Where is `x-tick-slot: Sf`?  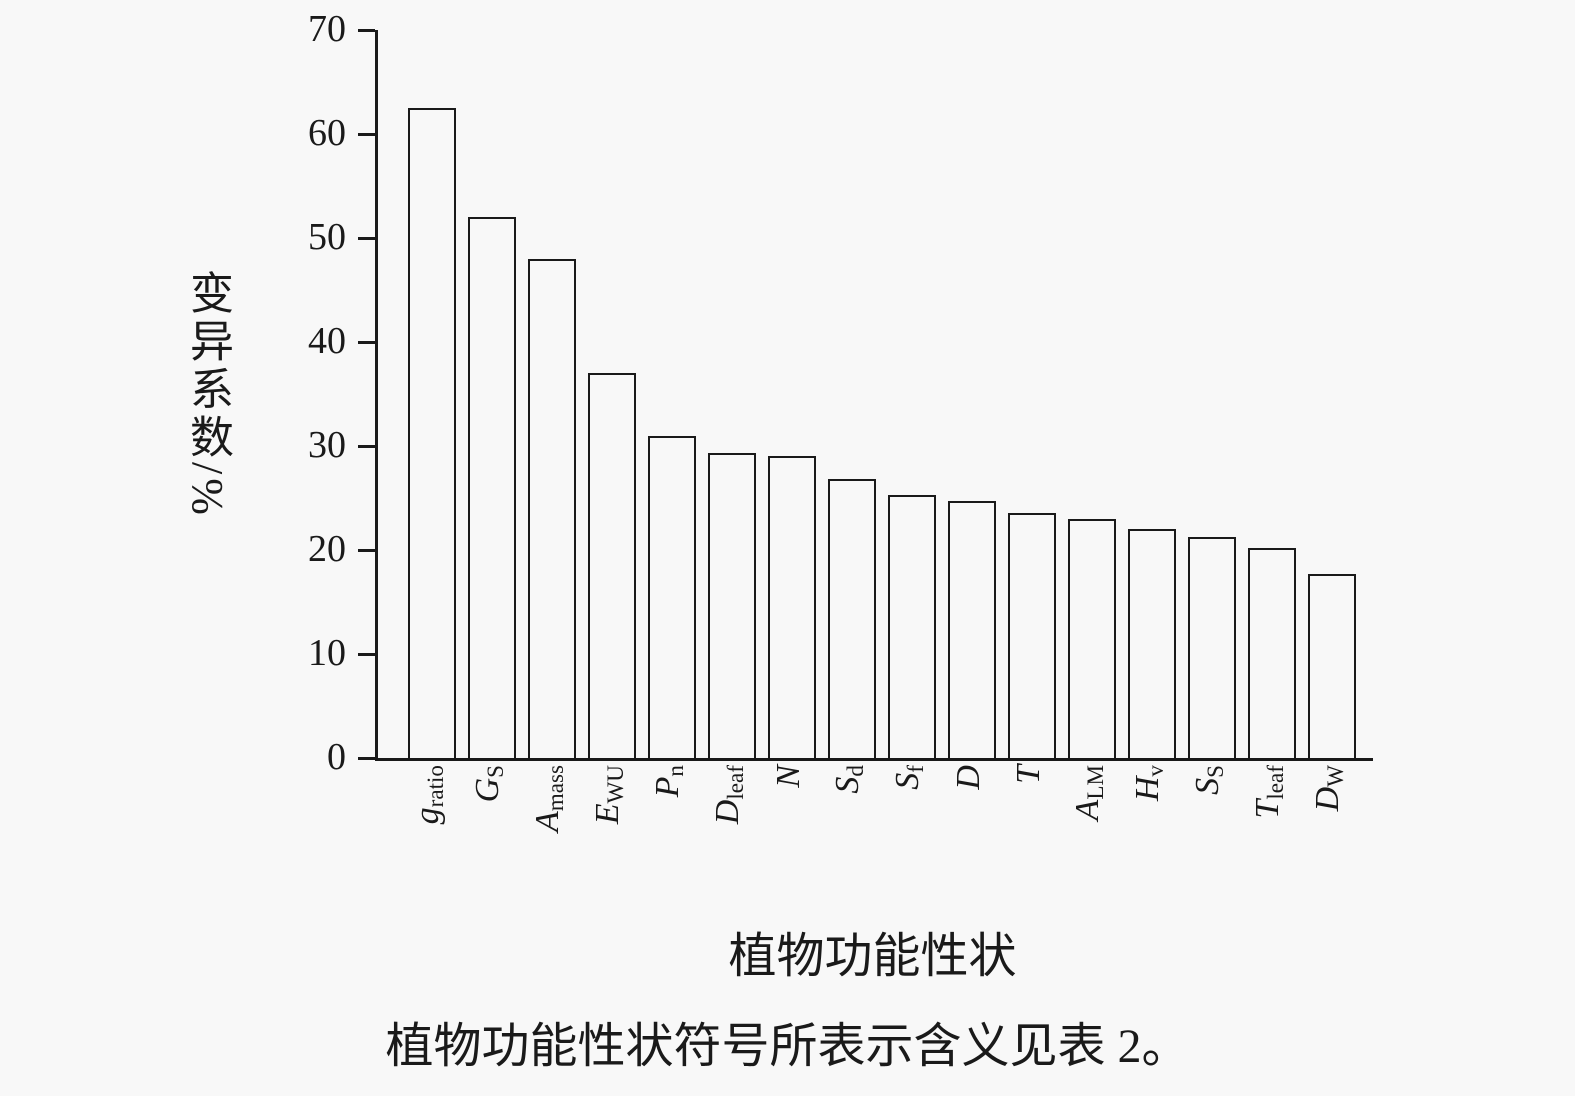 x-tick-slot: Sf is located at coordinates (909, 840).